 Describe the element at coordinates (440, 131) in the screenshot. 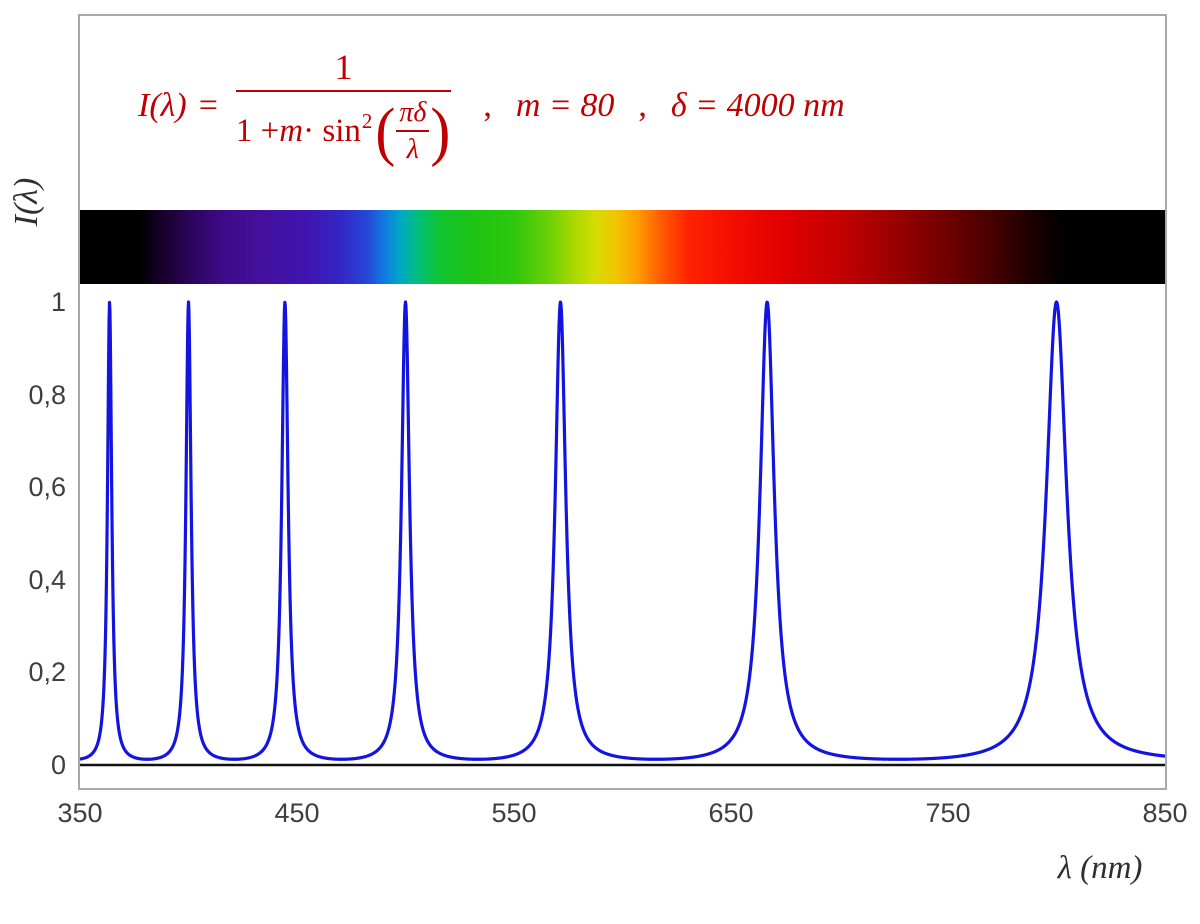

I see `close-paren: )` at that location.